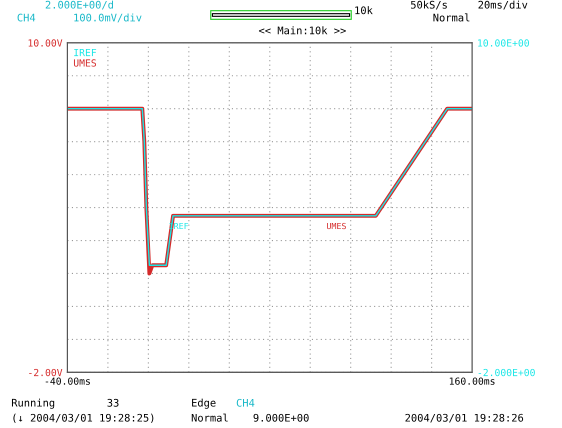 The width and height of the screenshot is (562, 428). Describe the element at coordinates (113, 402) in the screenshot. I see `text: 33` at that location.